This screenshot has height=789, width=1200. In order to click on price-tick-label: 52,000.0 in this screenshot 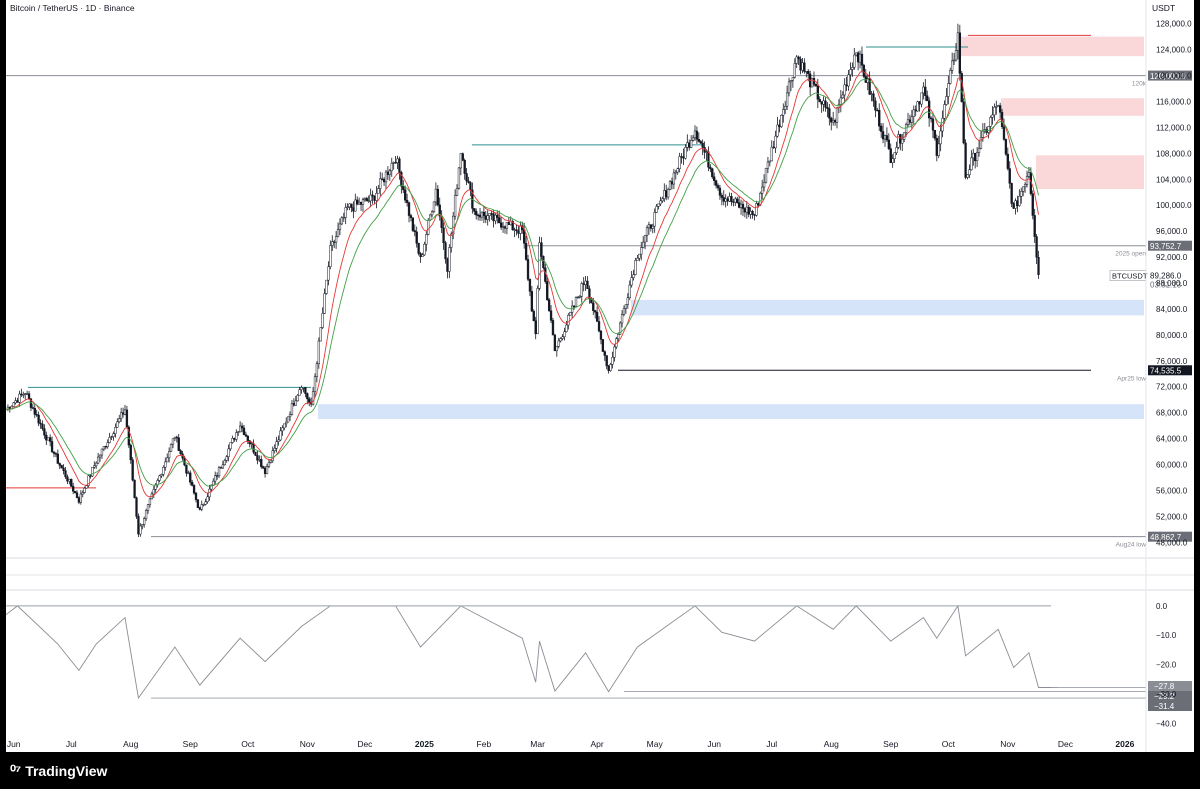, I will do `click(1172, 516)`.